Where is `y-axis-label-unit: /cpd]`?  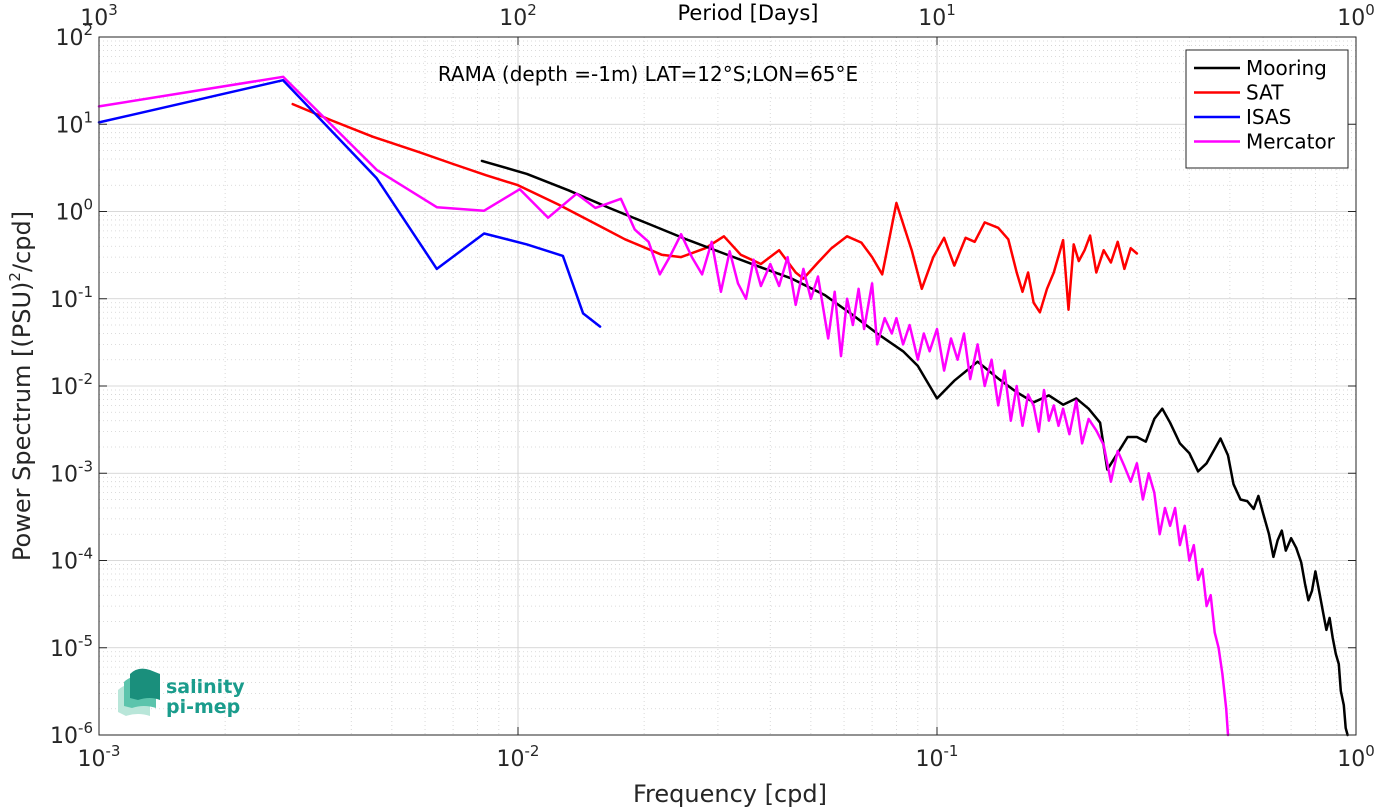 y-axis-label-unit: /cpd] is located at coordinates (22, 241).